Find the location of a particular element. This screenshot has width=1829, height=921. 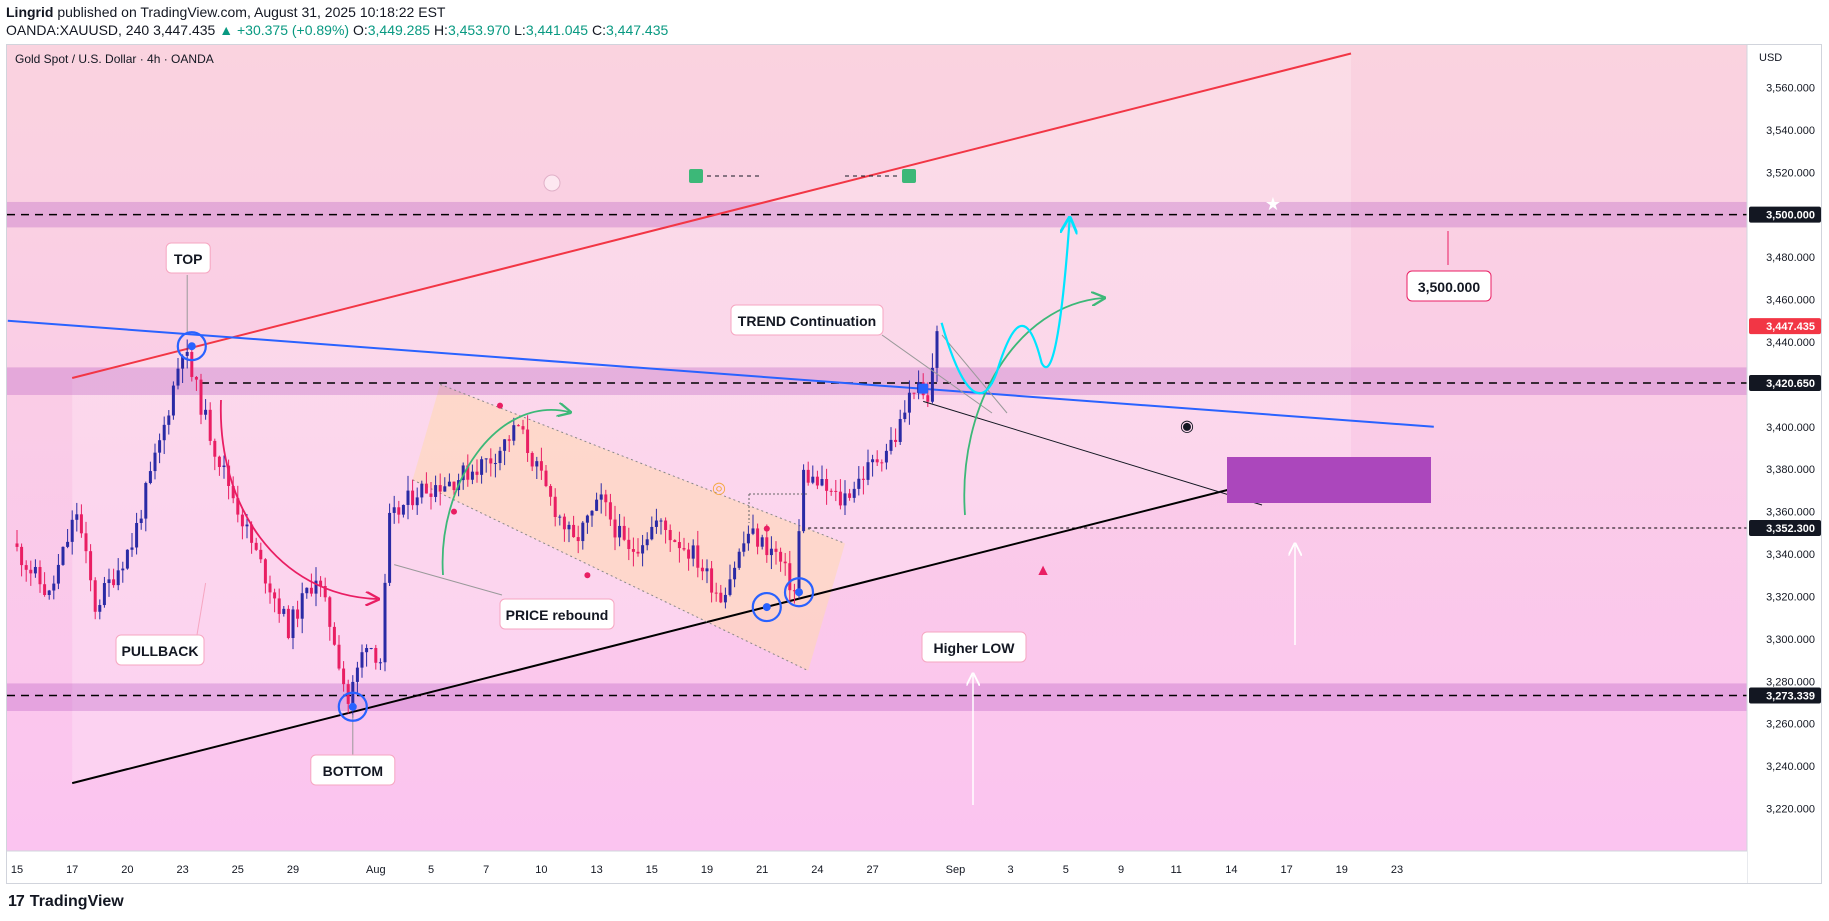

rebound-leader-line is located at coordinates (448, 580).